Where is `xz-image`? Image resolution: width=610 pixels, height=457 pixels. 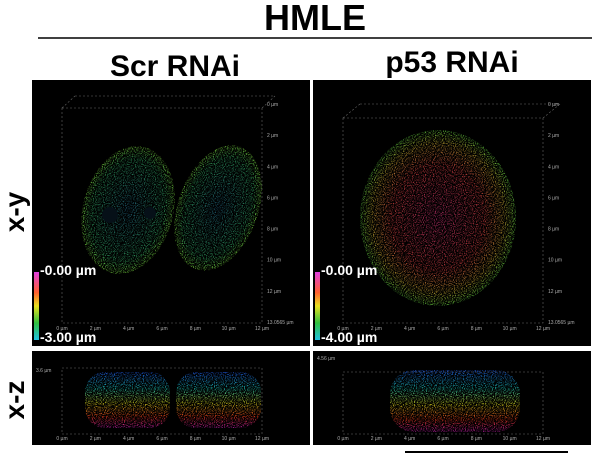
xz-image is located at coordinates (171, 398).